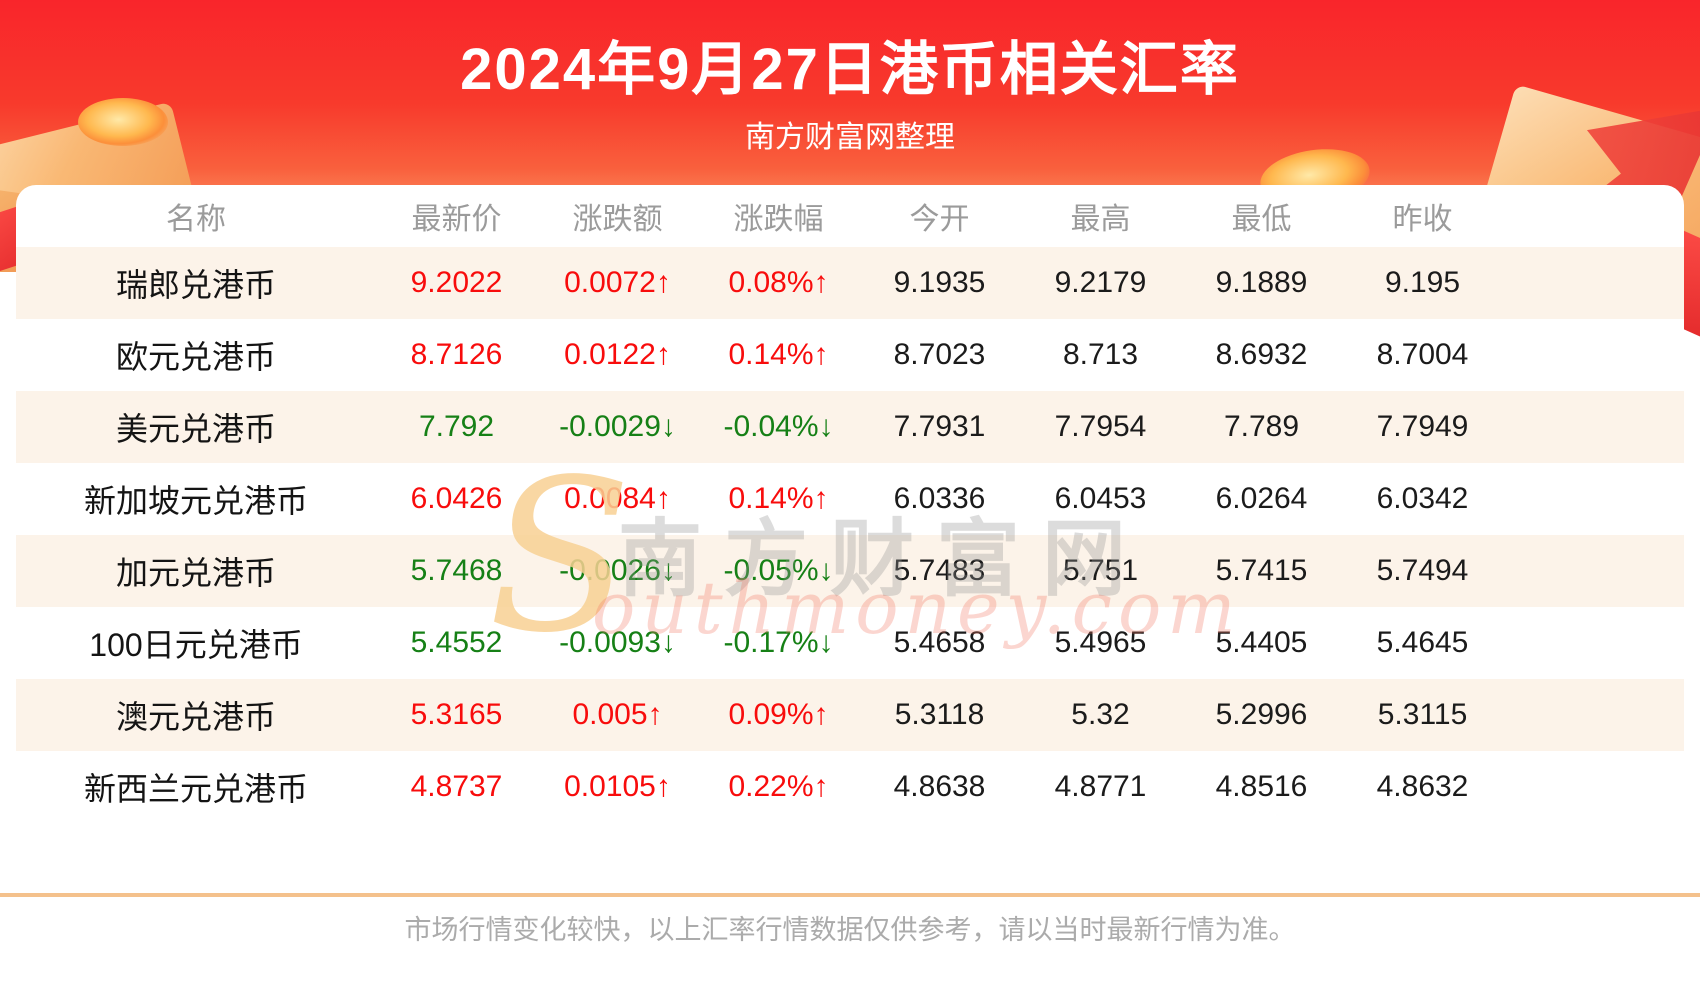 The height and width of the screenshot is (1000, 1700). Describe the element at coordinates (1422, 498) in the screenshot. I see `prev-close-value: 6.0342` at that location.